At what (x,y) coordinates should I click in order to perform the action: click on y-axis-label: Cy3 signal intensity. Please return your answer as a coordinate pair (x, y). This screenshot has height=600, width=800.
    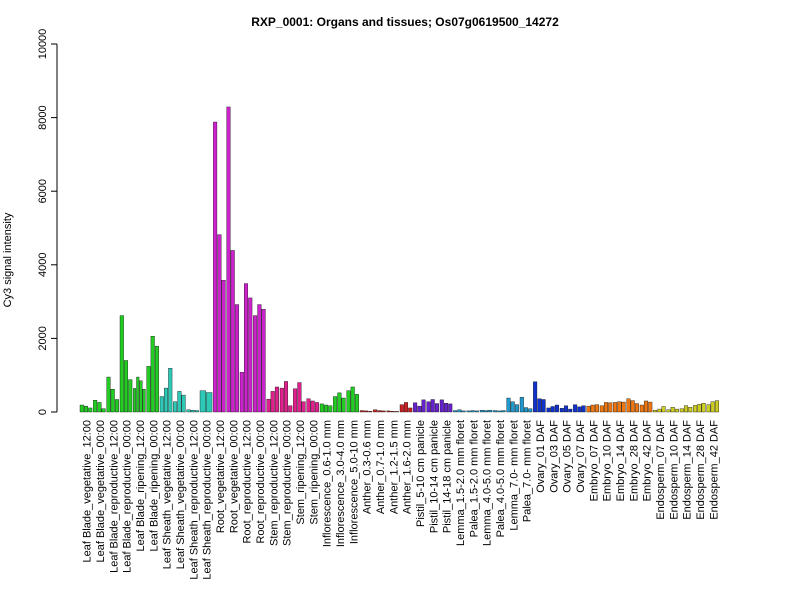
    Looking at the image, I should click on (8, 259).